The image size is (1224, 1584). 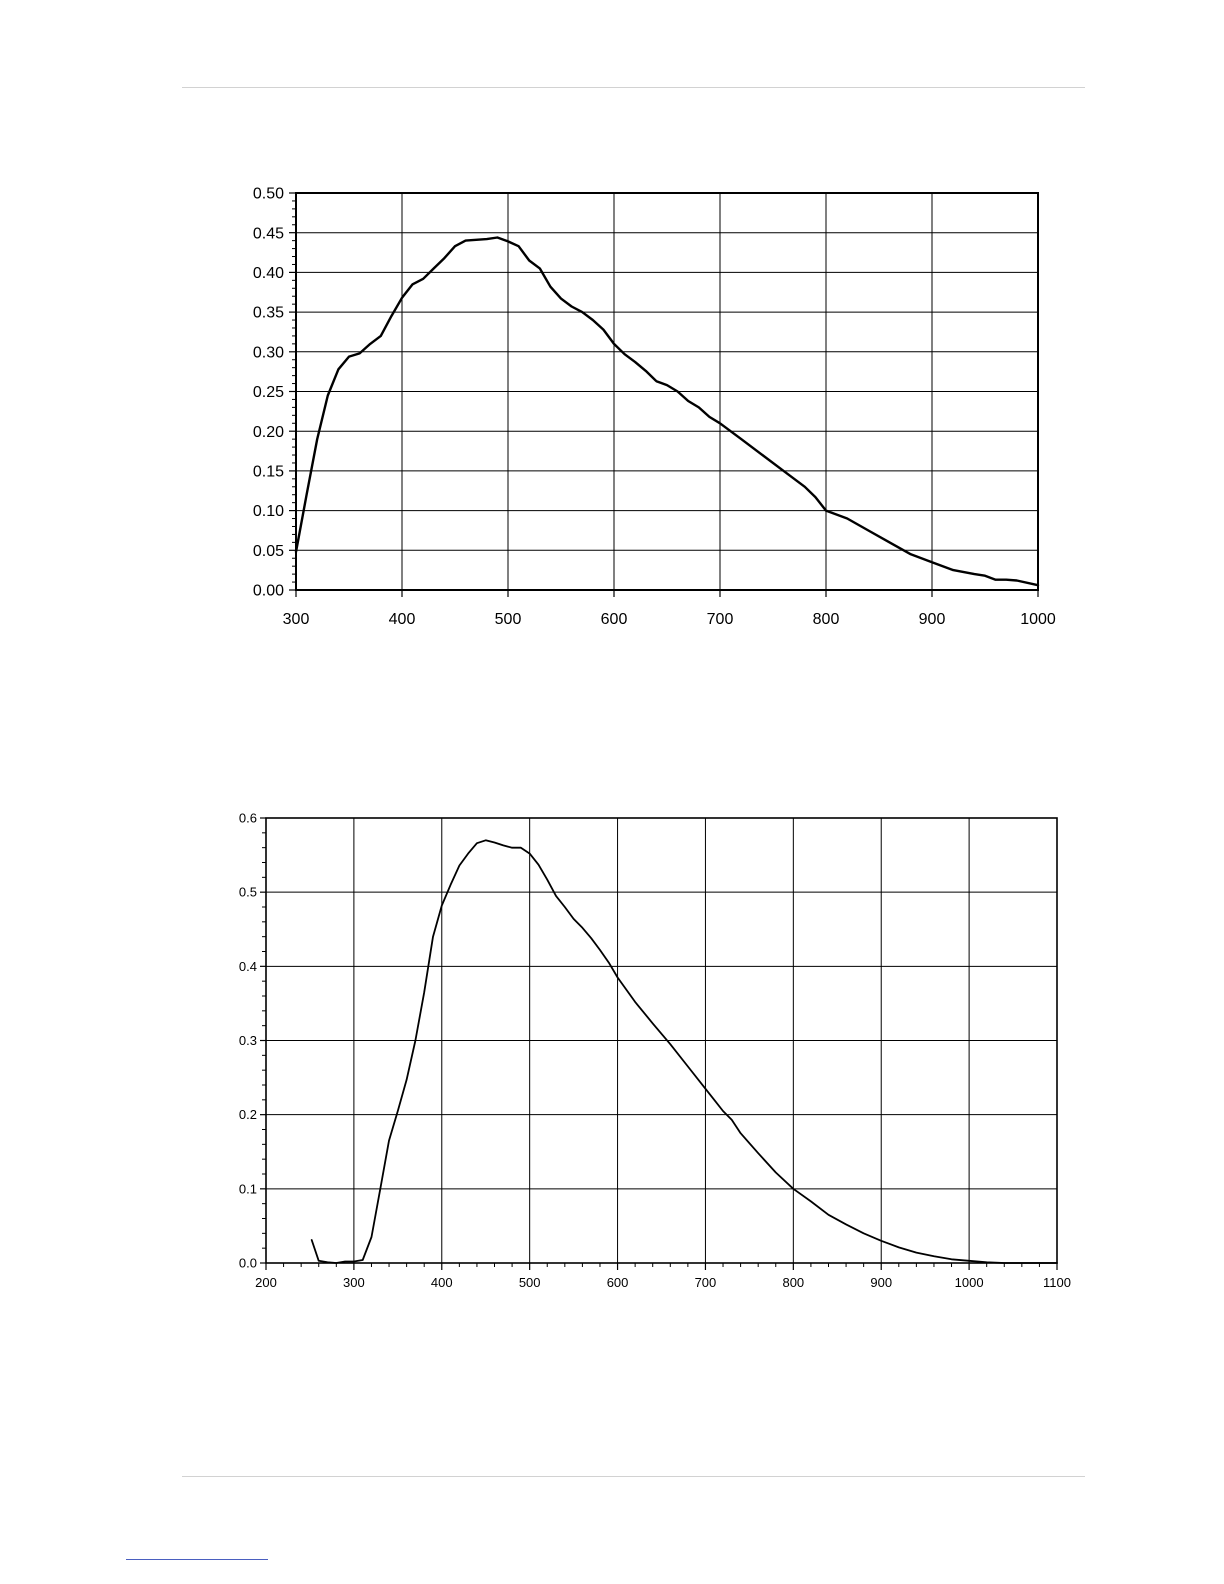 I want to click on y-tick-label: 0.3, so click(x=248, y=1040).